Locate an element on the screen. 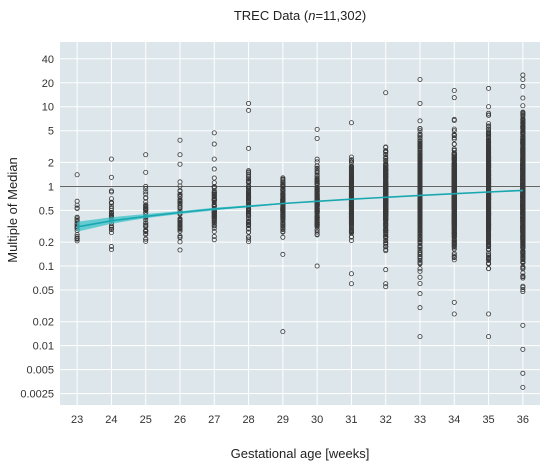  y-tick-label: 0.02 is located at coordinates (43, 323).